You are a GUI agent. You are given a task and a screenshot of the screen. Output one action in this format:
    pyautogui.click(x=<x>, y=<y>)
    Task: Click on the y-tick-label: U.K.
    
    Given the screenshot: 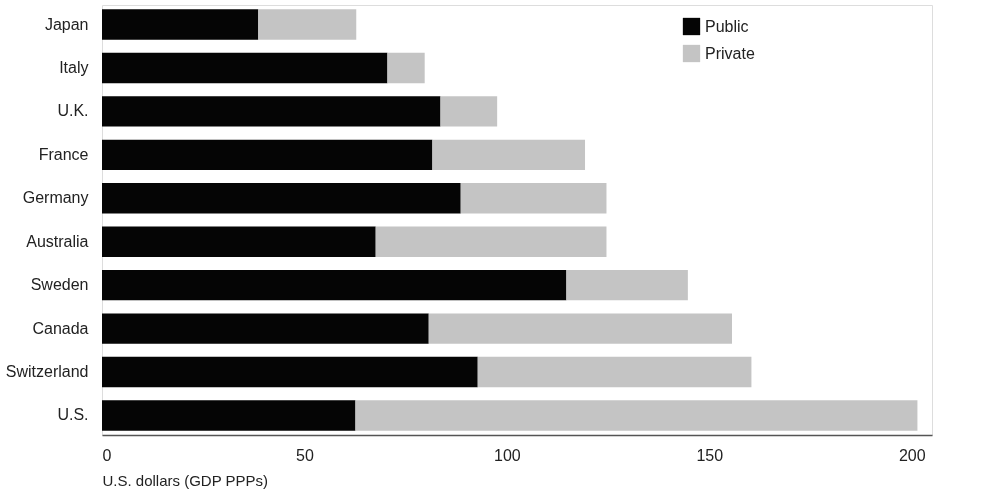 What is the action you would take?
    pyautogui.click(x=73, y=111)
    